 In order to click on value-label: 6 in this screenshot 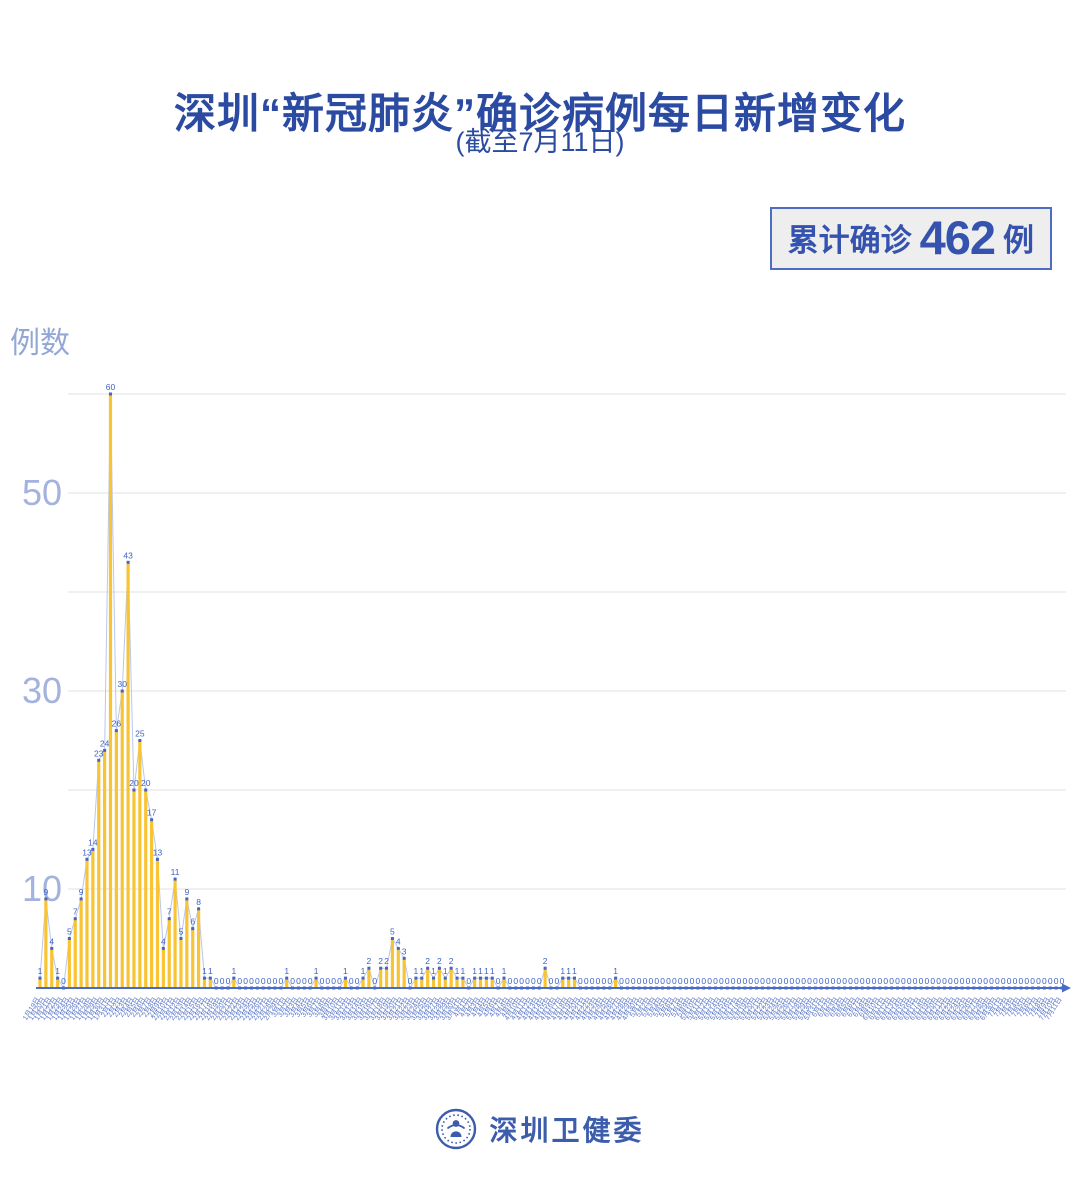, I will do `click(192, 922)`.